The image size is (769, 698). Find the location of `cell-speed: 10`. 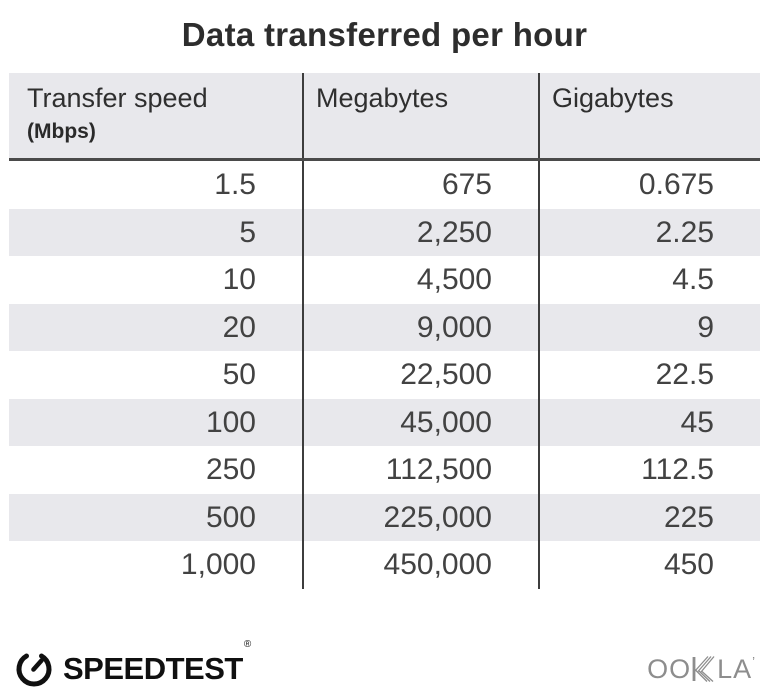

cell-speed: 10 is located at coordinates (239, 279).